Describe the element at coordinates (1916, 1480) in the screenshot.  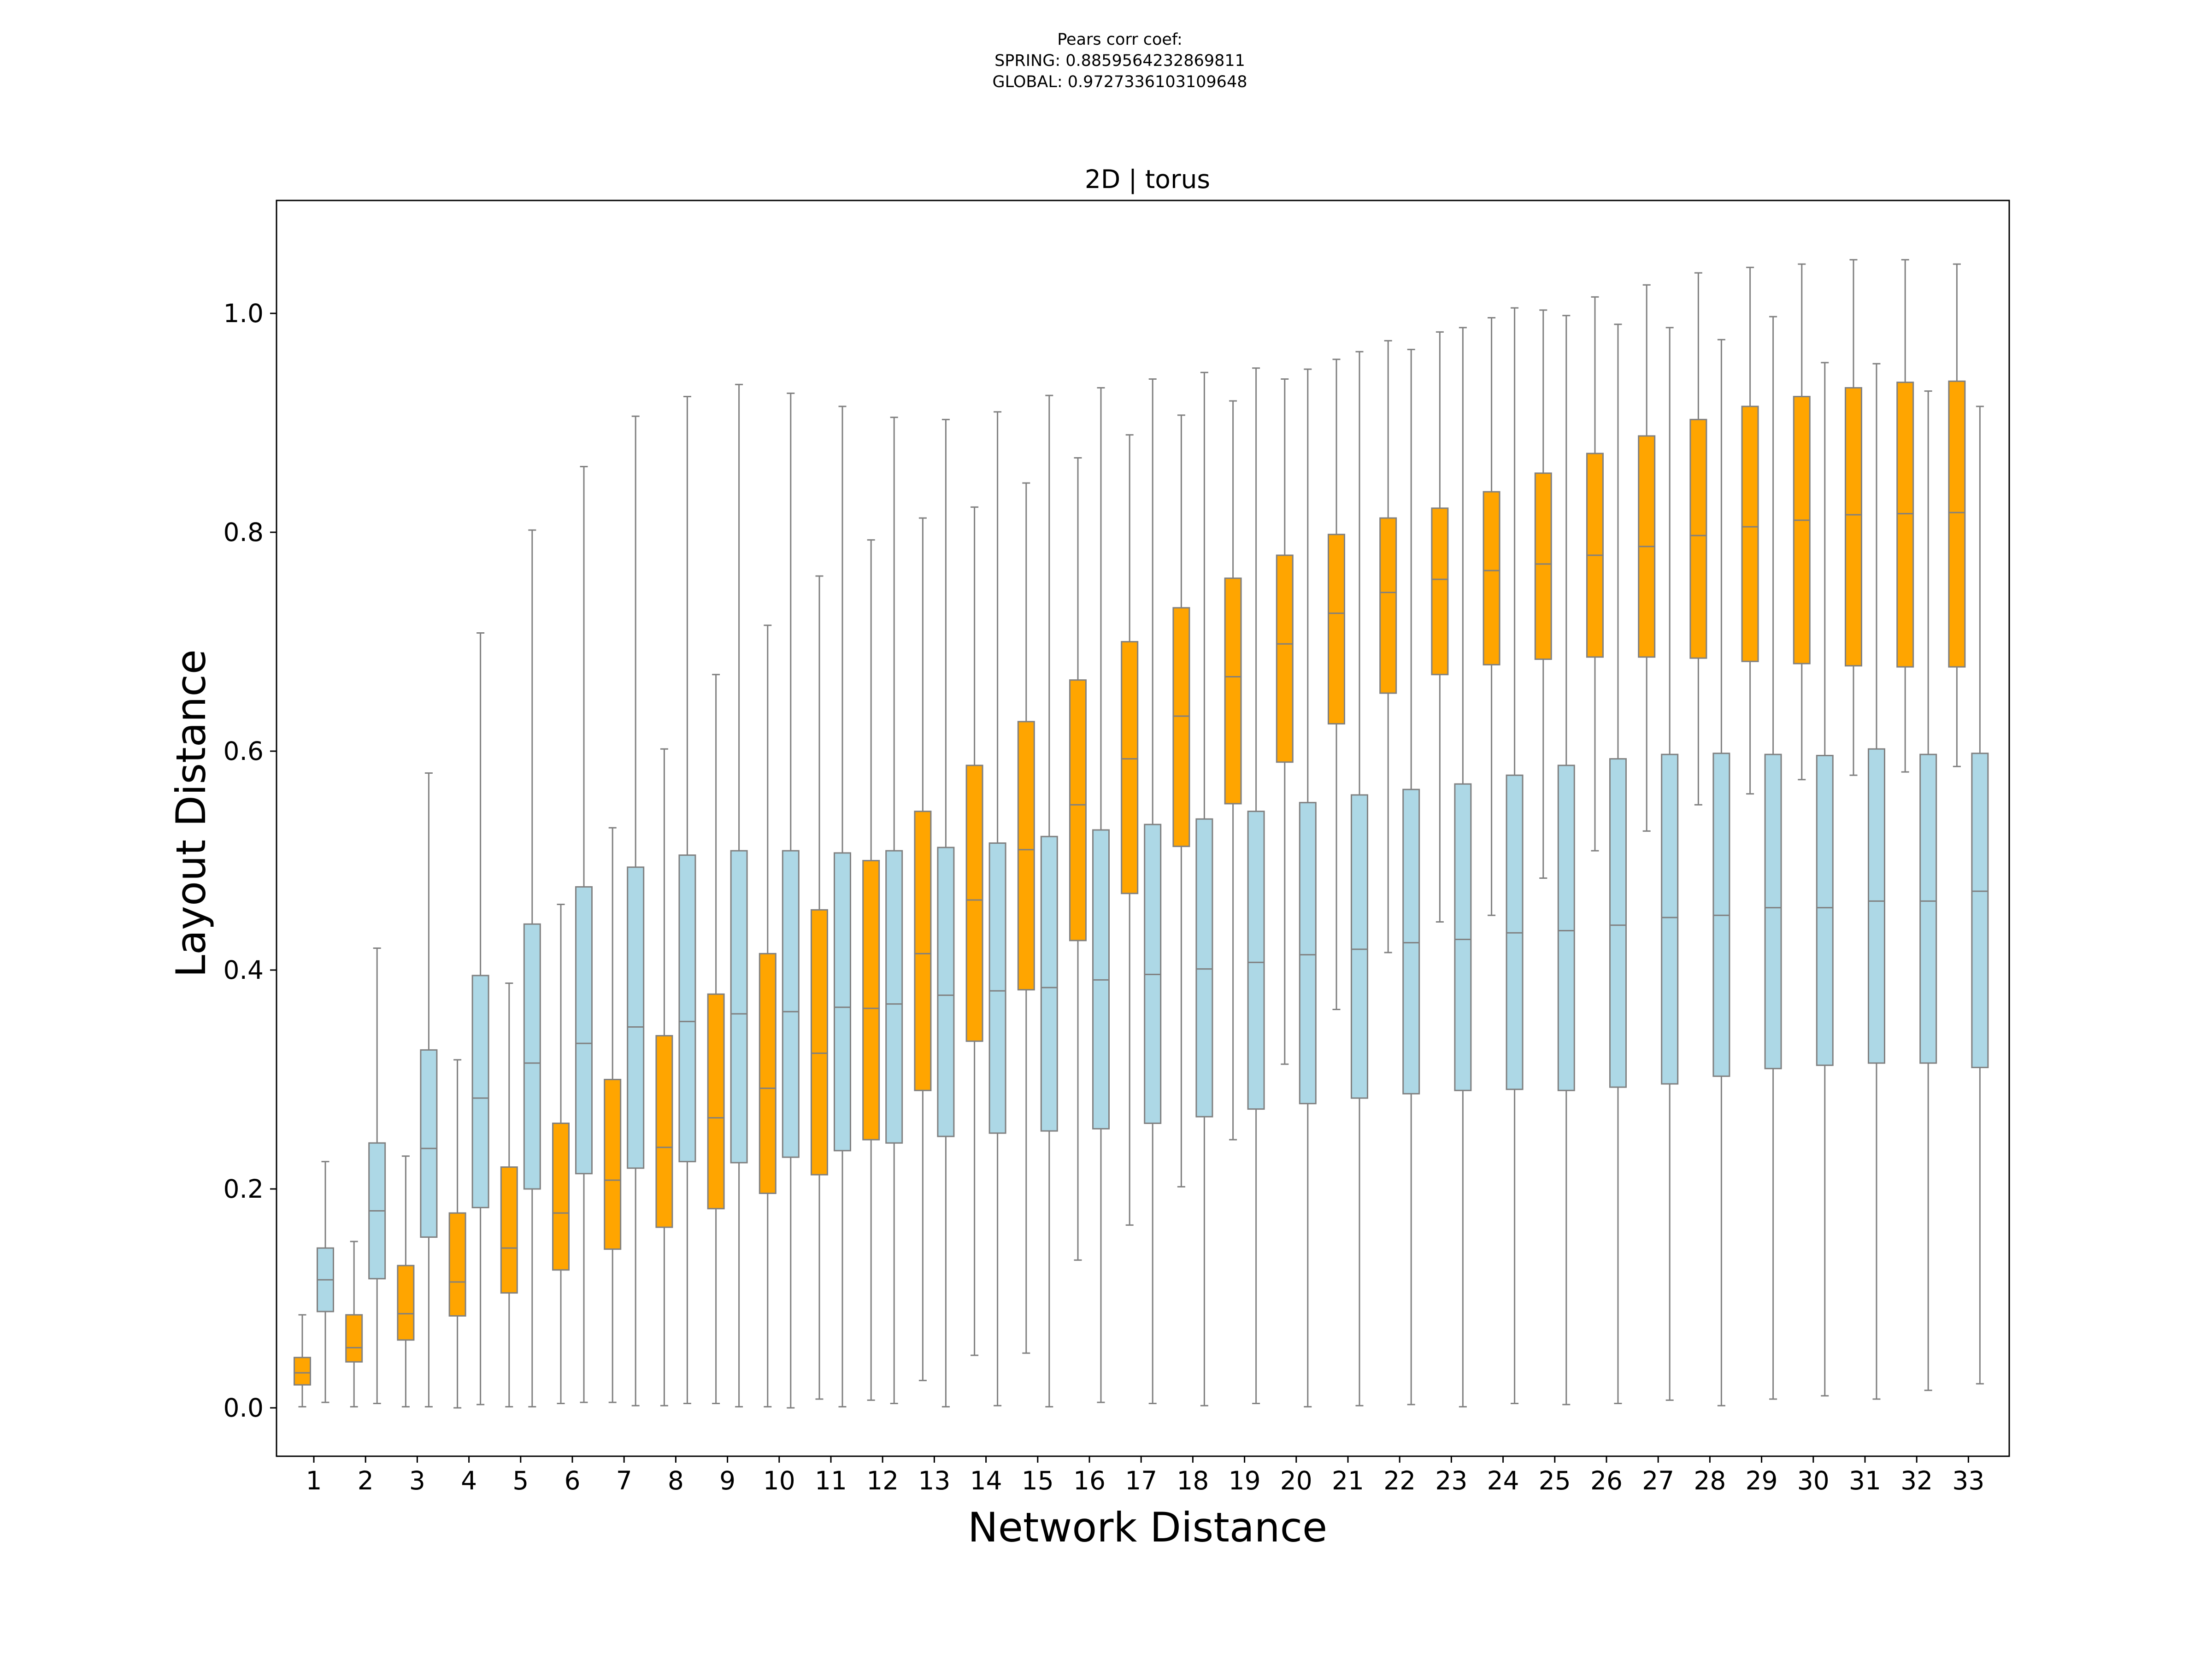
I see `x-tick-label: 32` at that location.